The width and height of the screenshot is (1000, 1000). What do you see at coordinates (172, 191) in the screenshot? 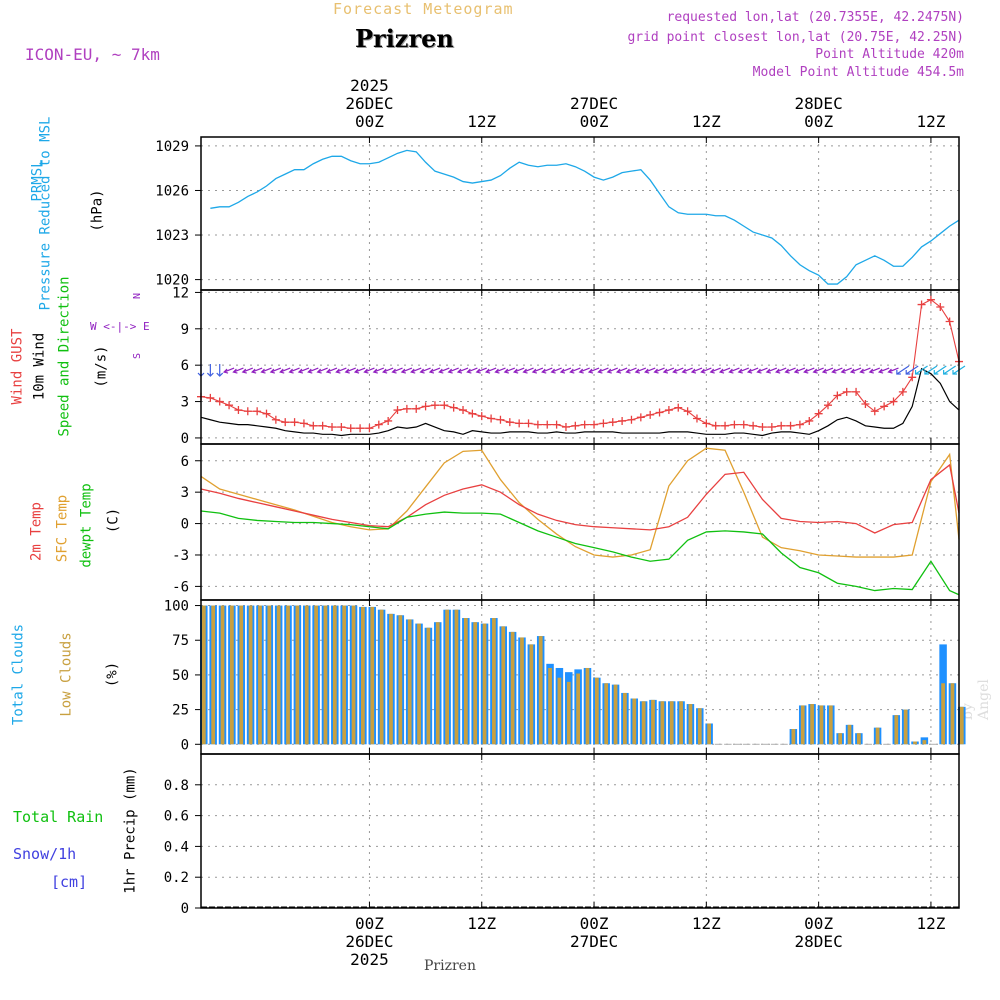
I see `ytick-label: 1026` at bounding box center [172, 191].